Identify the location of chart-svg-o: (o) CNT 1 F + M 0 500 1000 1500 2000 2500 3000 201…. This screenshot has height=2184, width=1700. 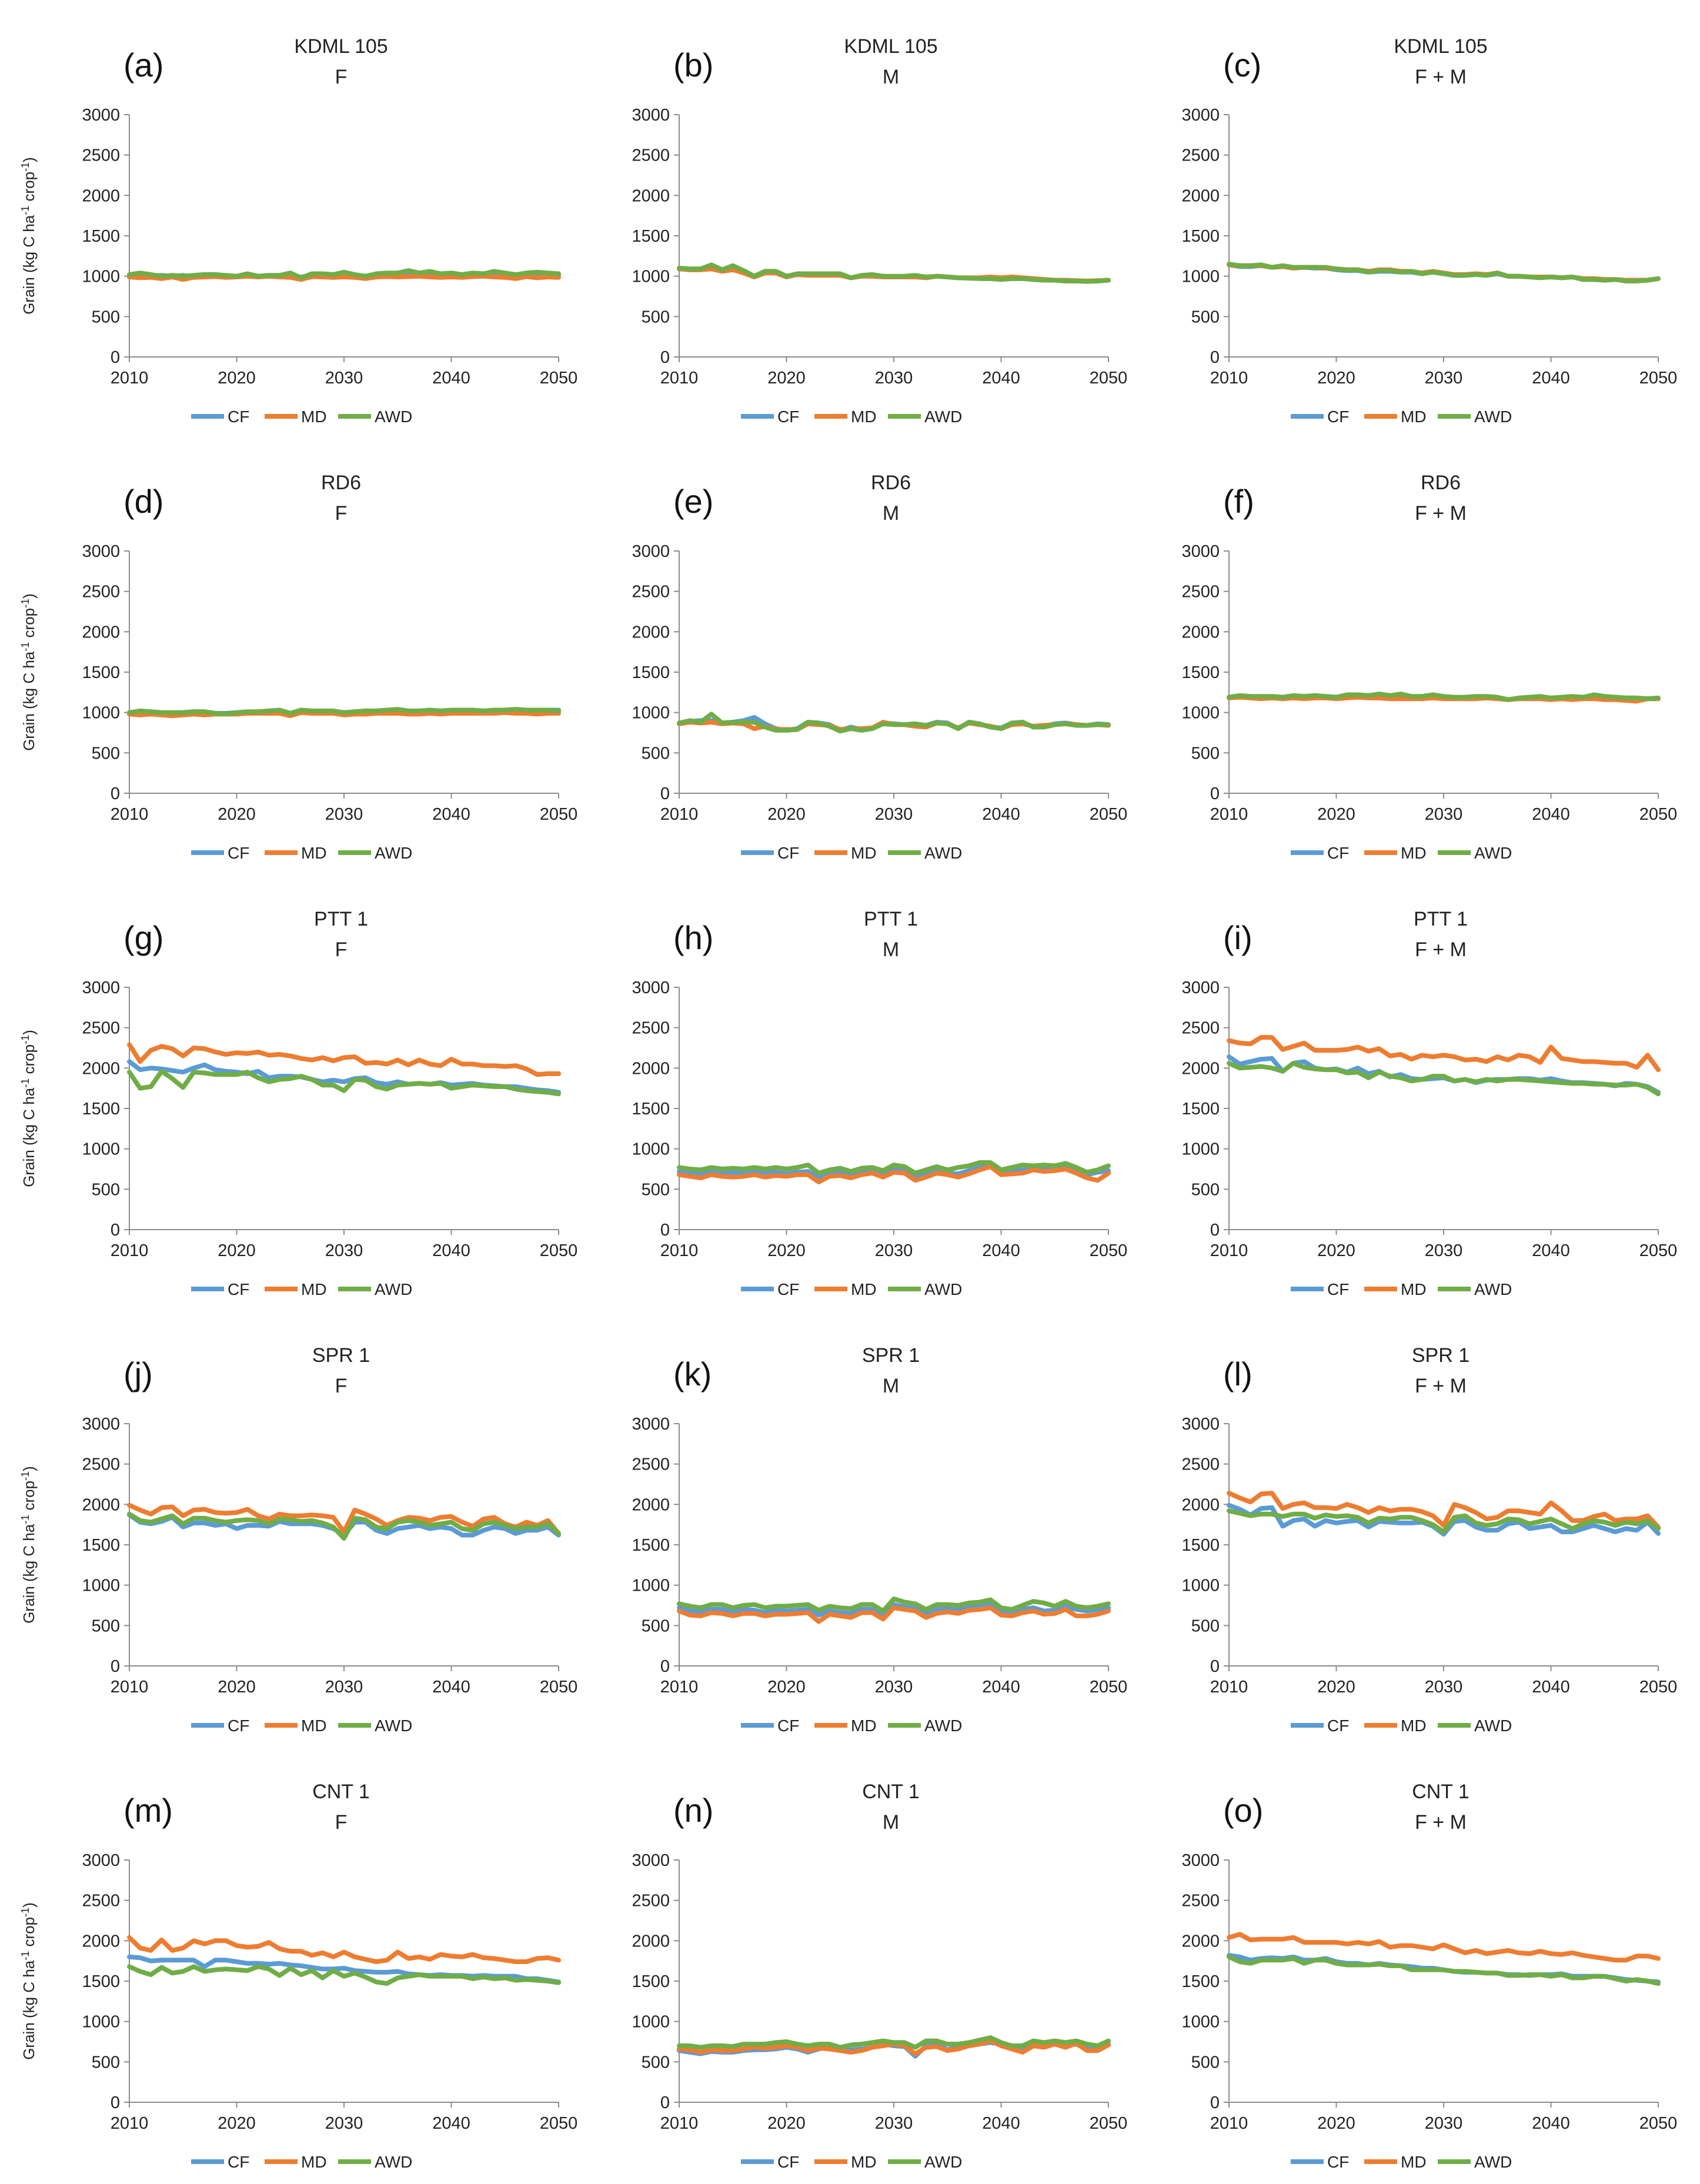
(1429, 1976).